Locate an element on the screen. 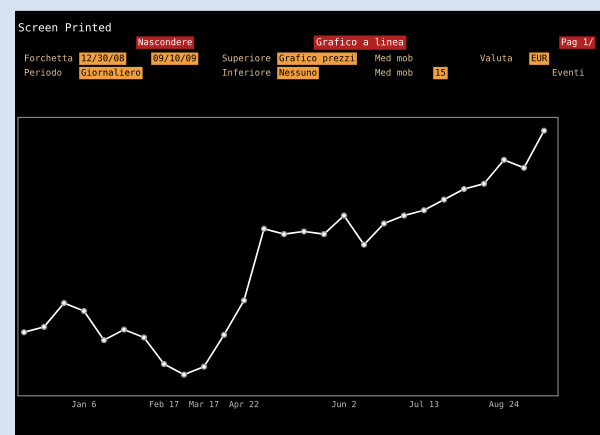  x-tick-label: Feb 17 is located at coordinates (164, 404).